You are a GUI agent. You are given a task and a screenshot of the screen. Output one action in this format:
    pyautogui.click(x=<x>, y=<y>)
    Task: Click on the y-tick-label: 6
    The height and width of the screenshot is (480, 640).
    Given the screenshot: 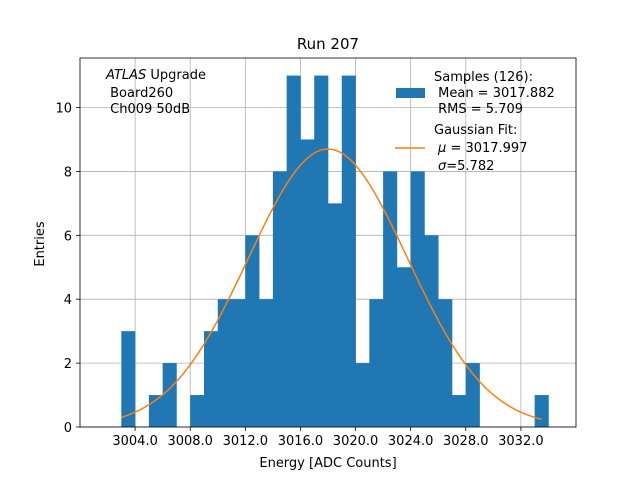 What is the action you would take?
    pyautogui.click(x=68, y=236)
    